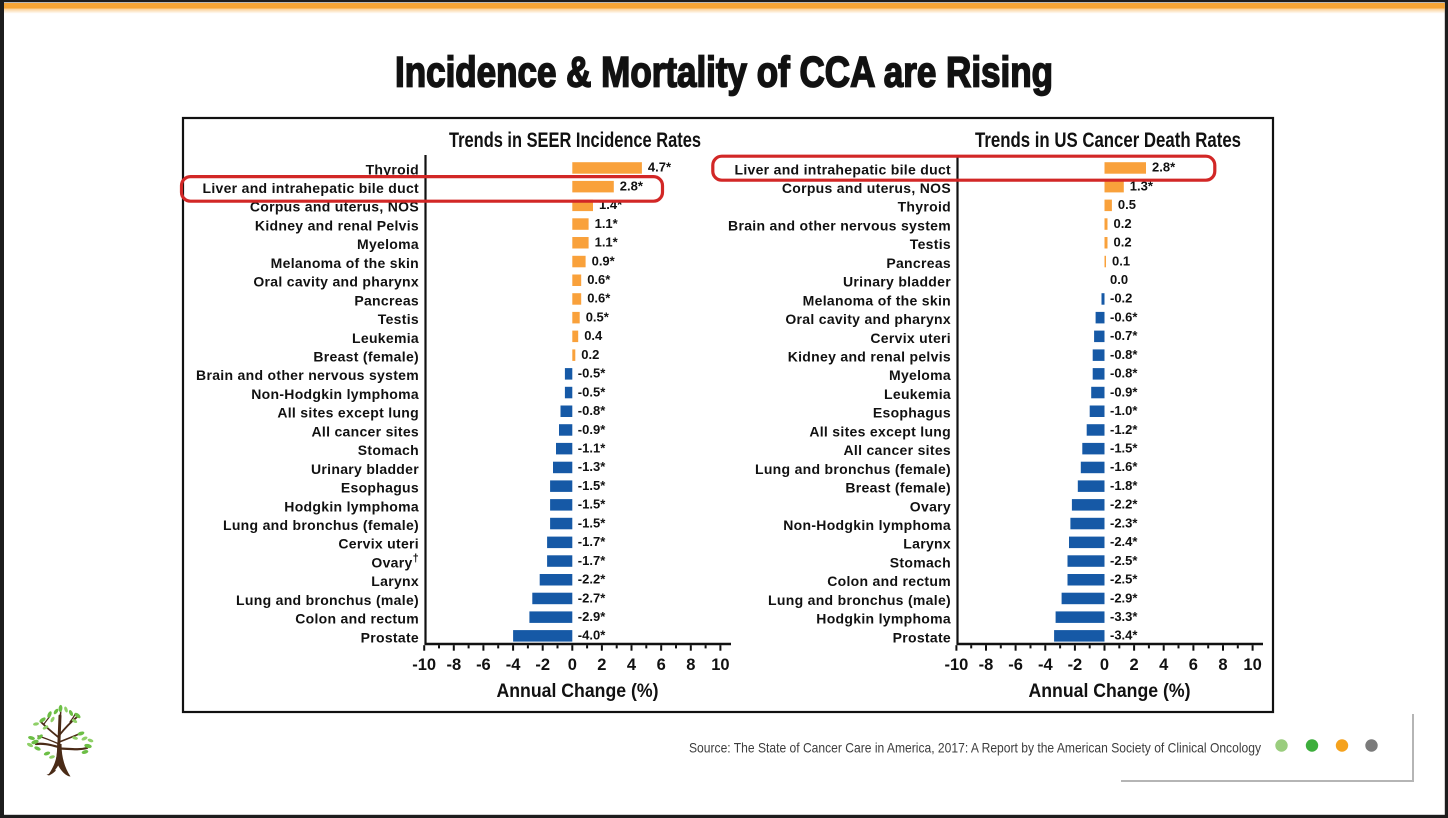 The image size is (1448, 818). I want to click on svg-text: Annual Change (%), so click(1110, 691).